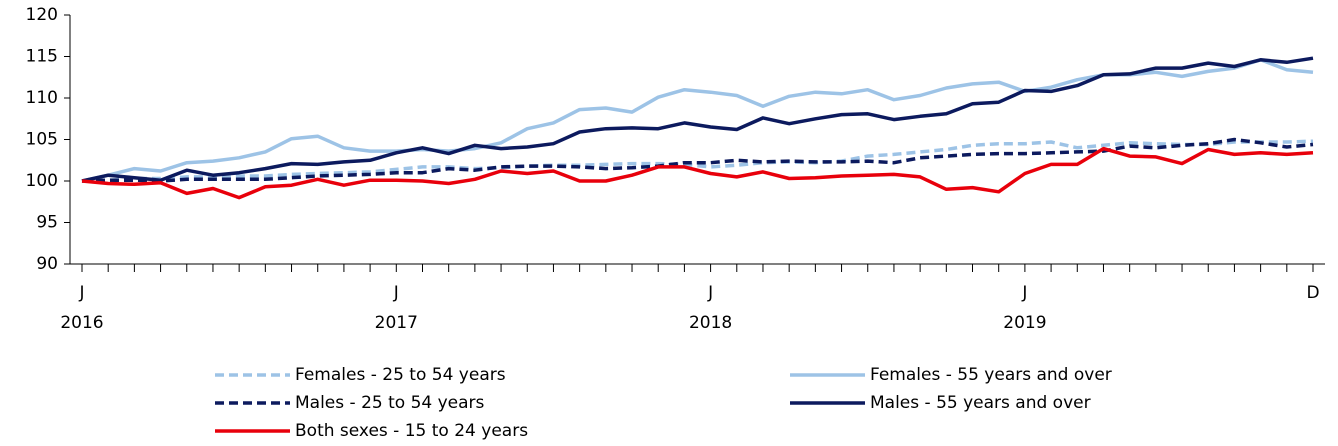  I want to click on y-tick-label: 105, so click(42, 140).